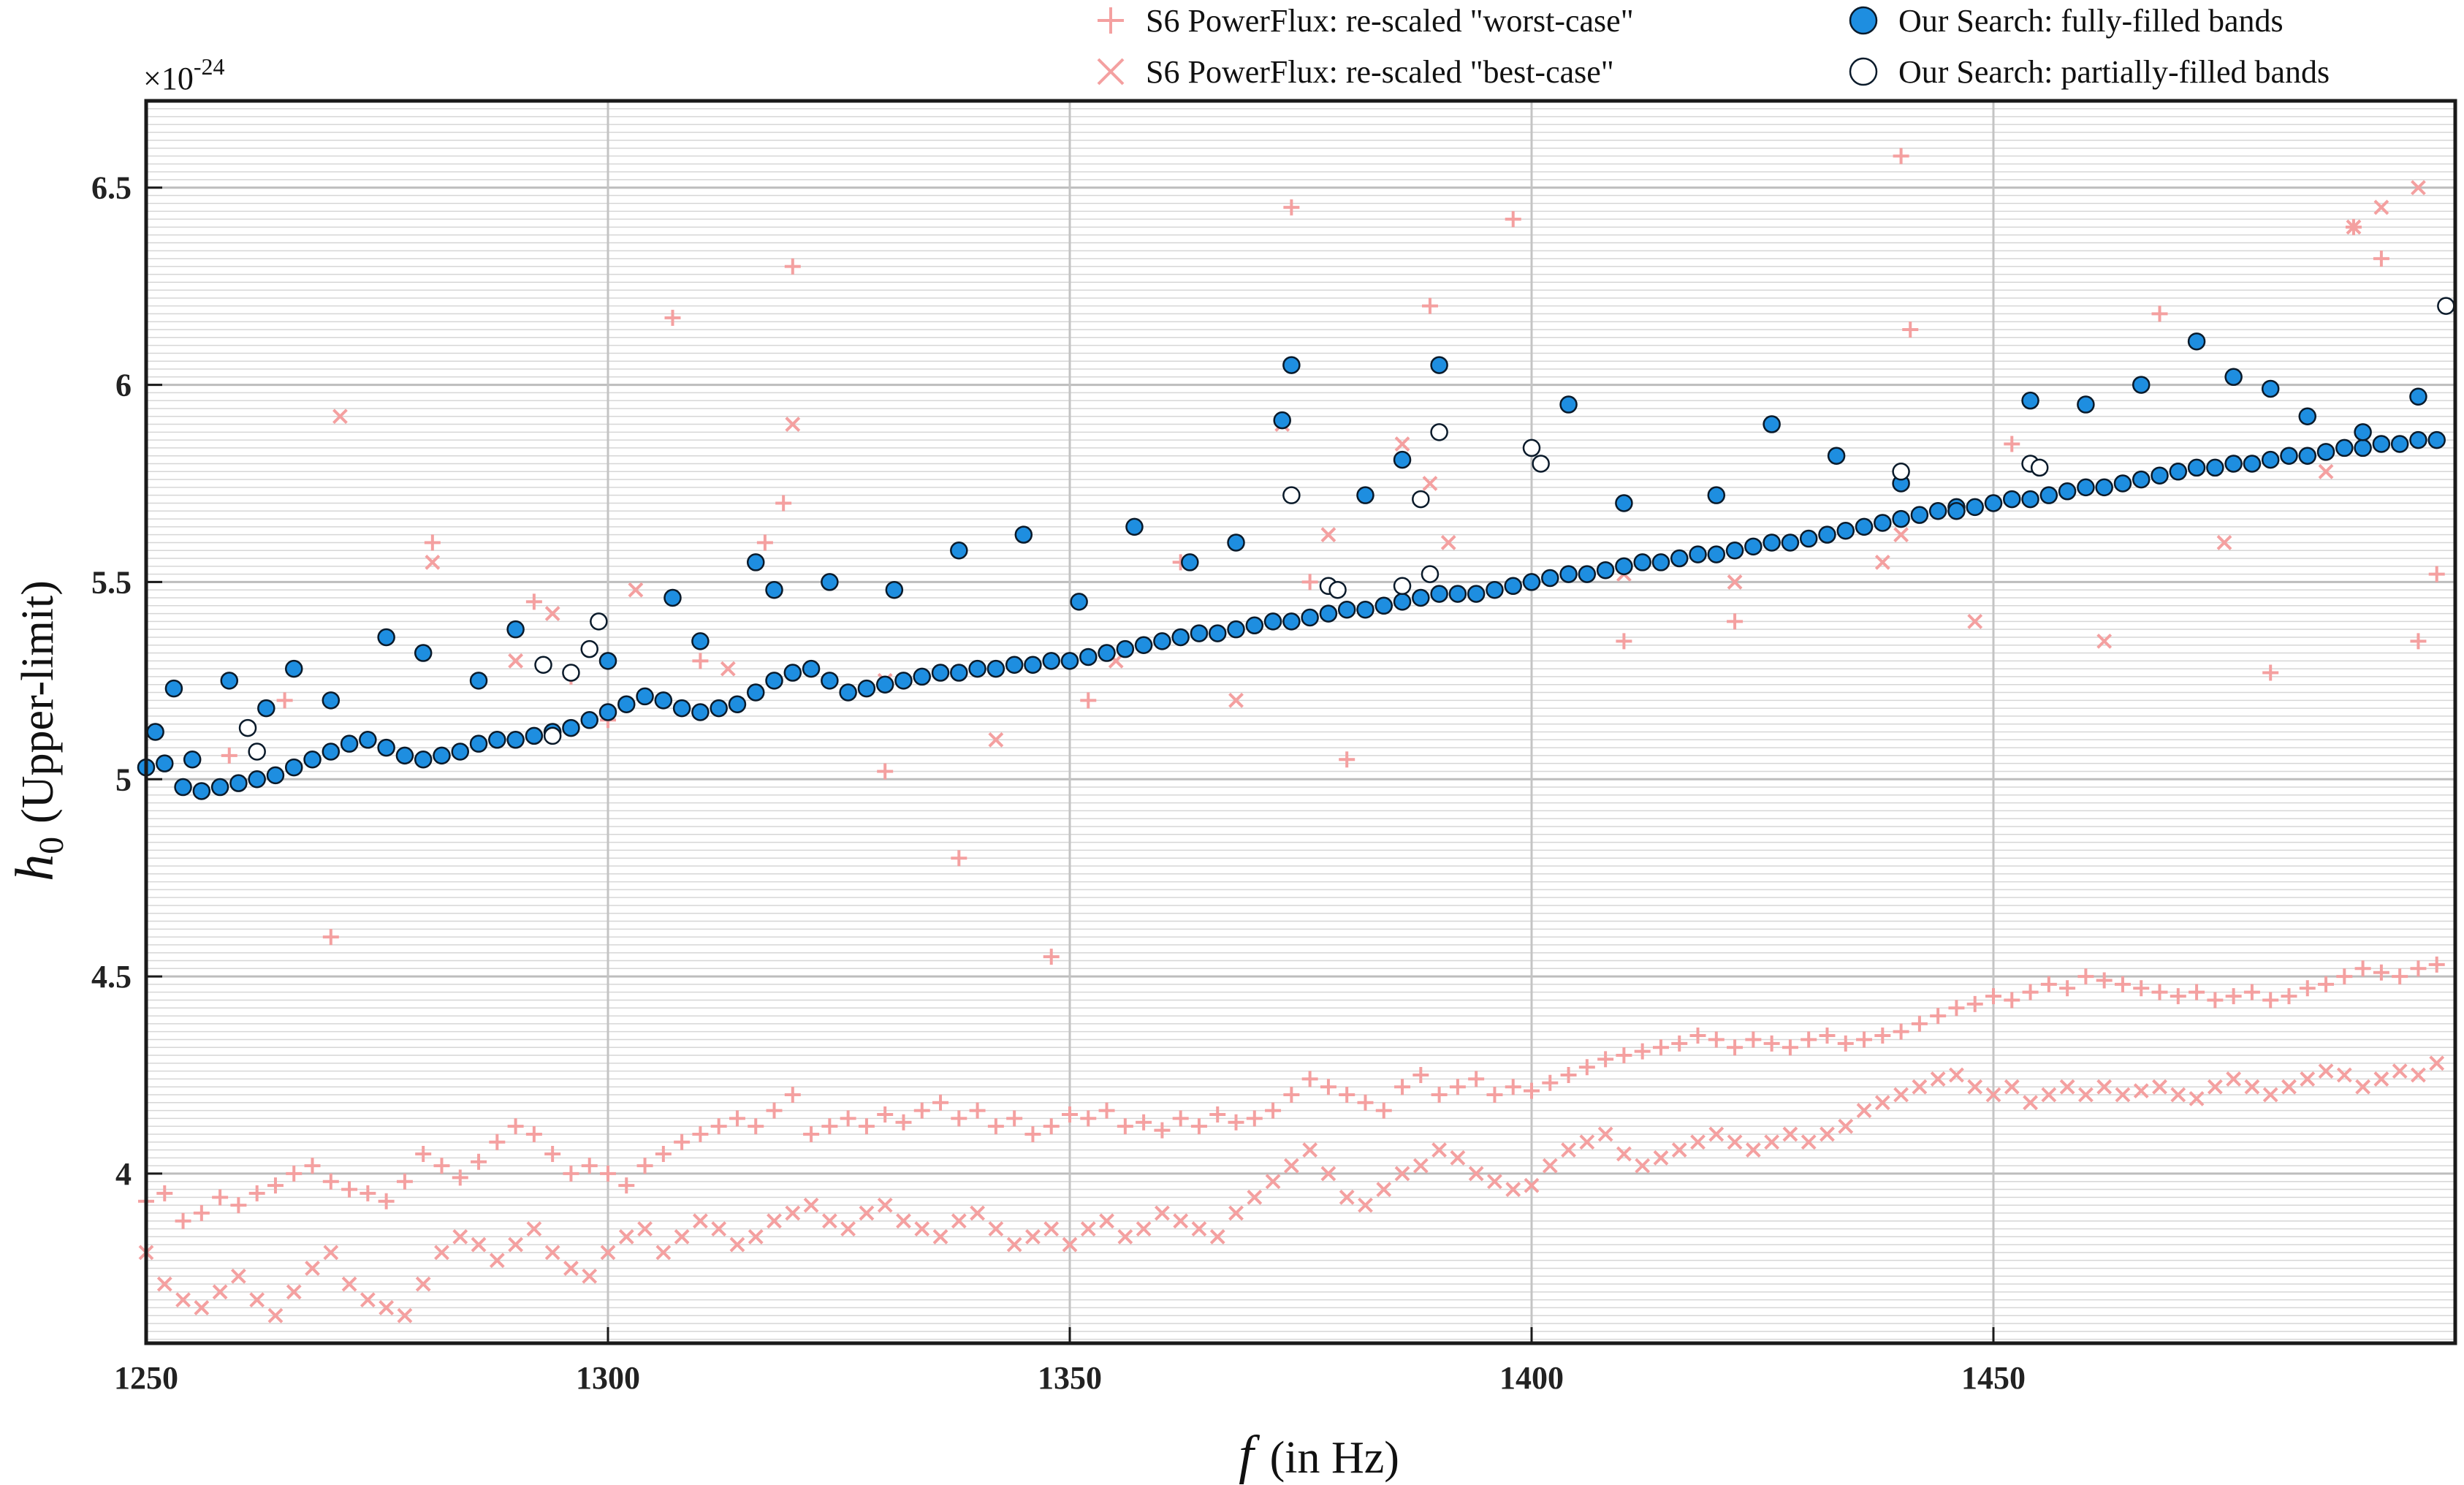 The image size is (2464, 1485). I want to click on x-axis-suffix: (in Hz), so click(1334, 1458).